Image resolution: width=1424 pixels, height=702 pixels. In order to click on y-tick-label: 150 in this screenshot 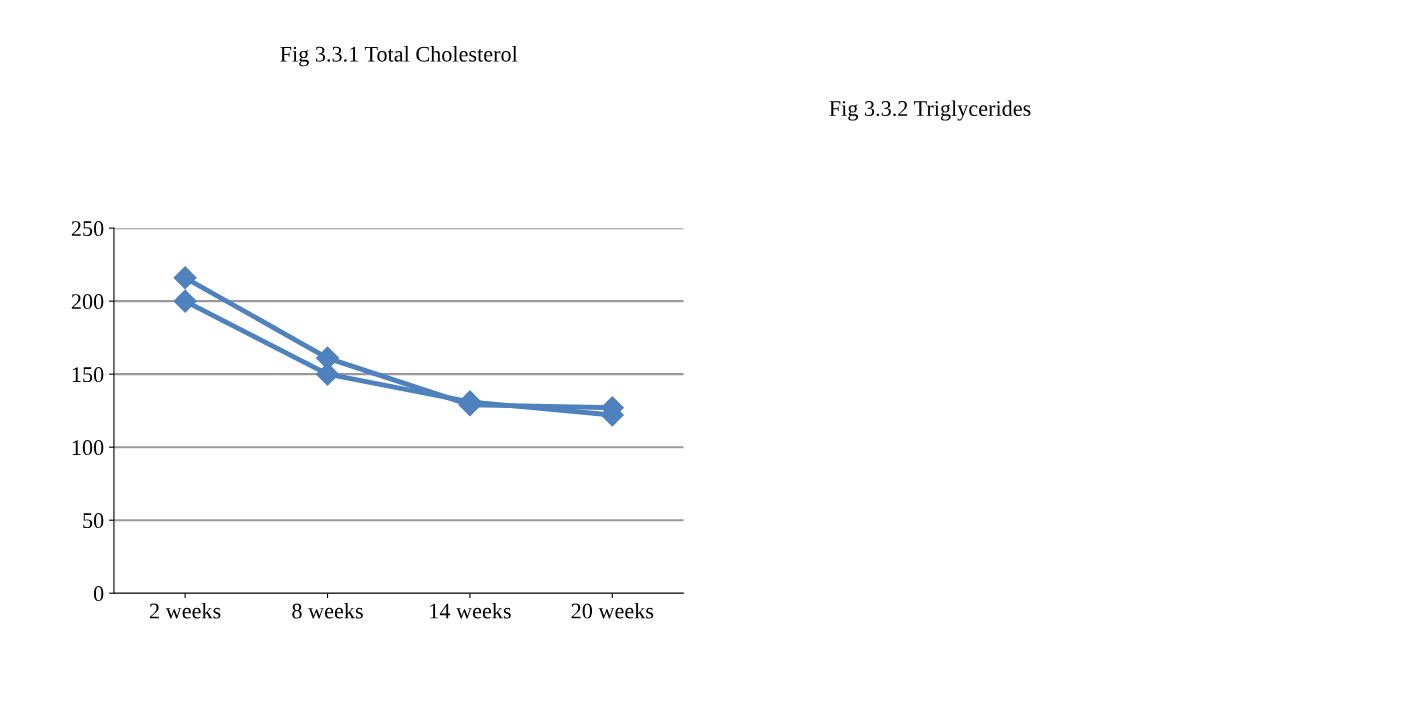, I will do `click(88, 375)`.